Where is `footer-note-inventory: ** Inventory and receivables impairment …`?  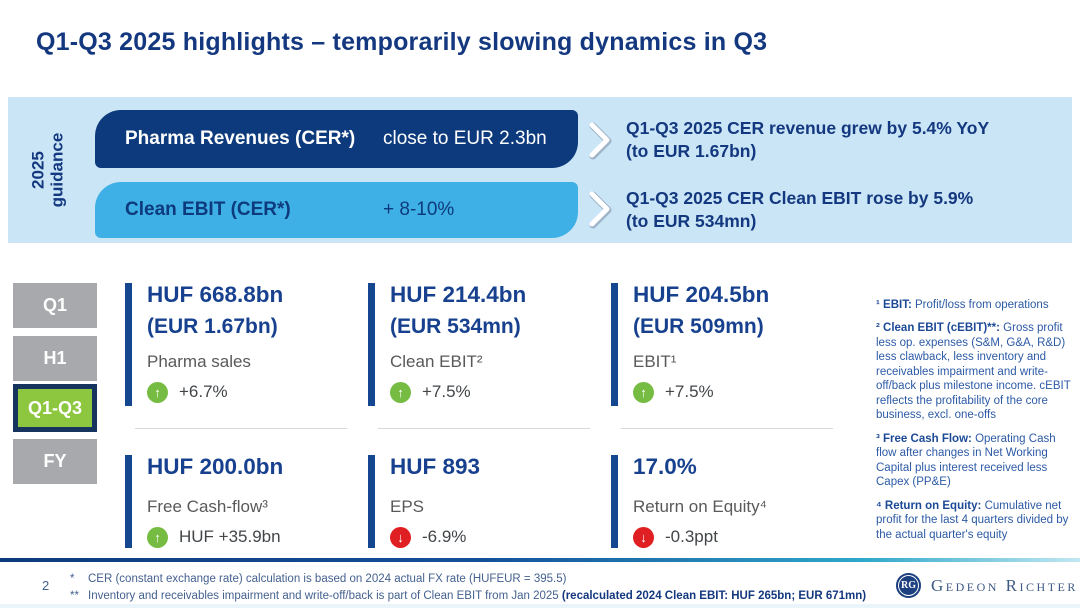 footer-note-inventory: ** Inventory and receivables impairment … is located at coordinates (468, 596).